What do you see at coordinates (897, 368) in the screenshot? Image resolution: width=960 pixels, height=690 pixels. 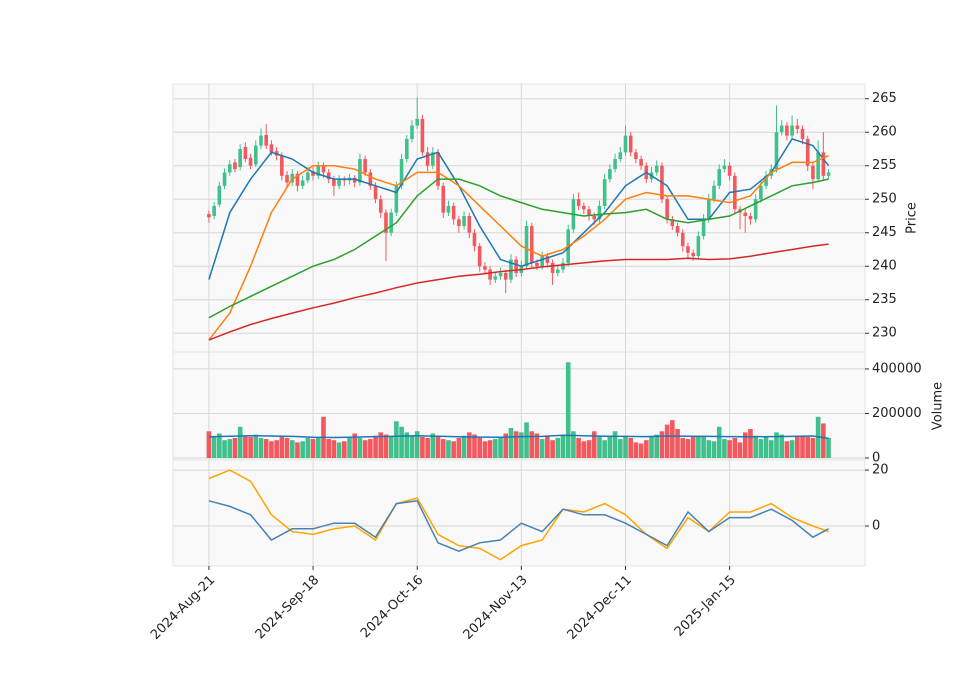 I see `y-tick-label: 400000` at bounding box center [897, 368].